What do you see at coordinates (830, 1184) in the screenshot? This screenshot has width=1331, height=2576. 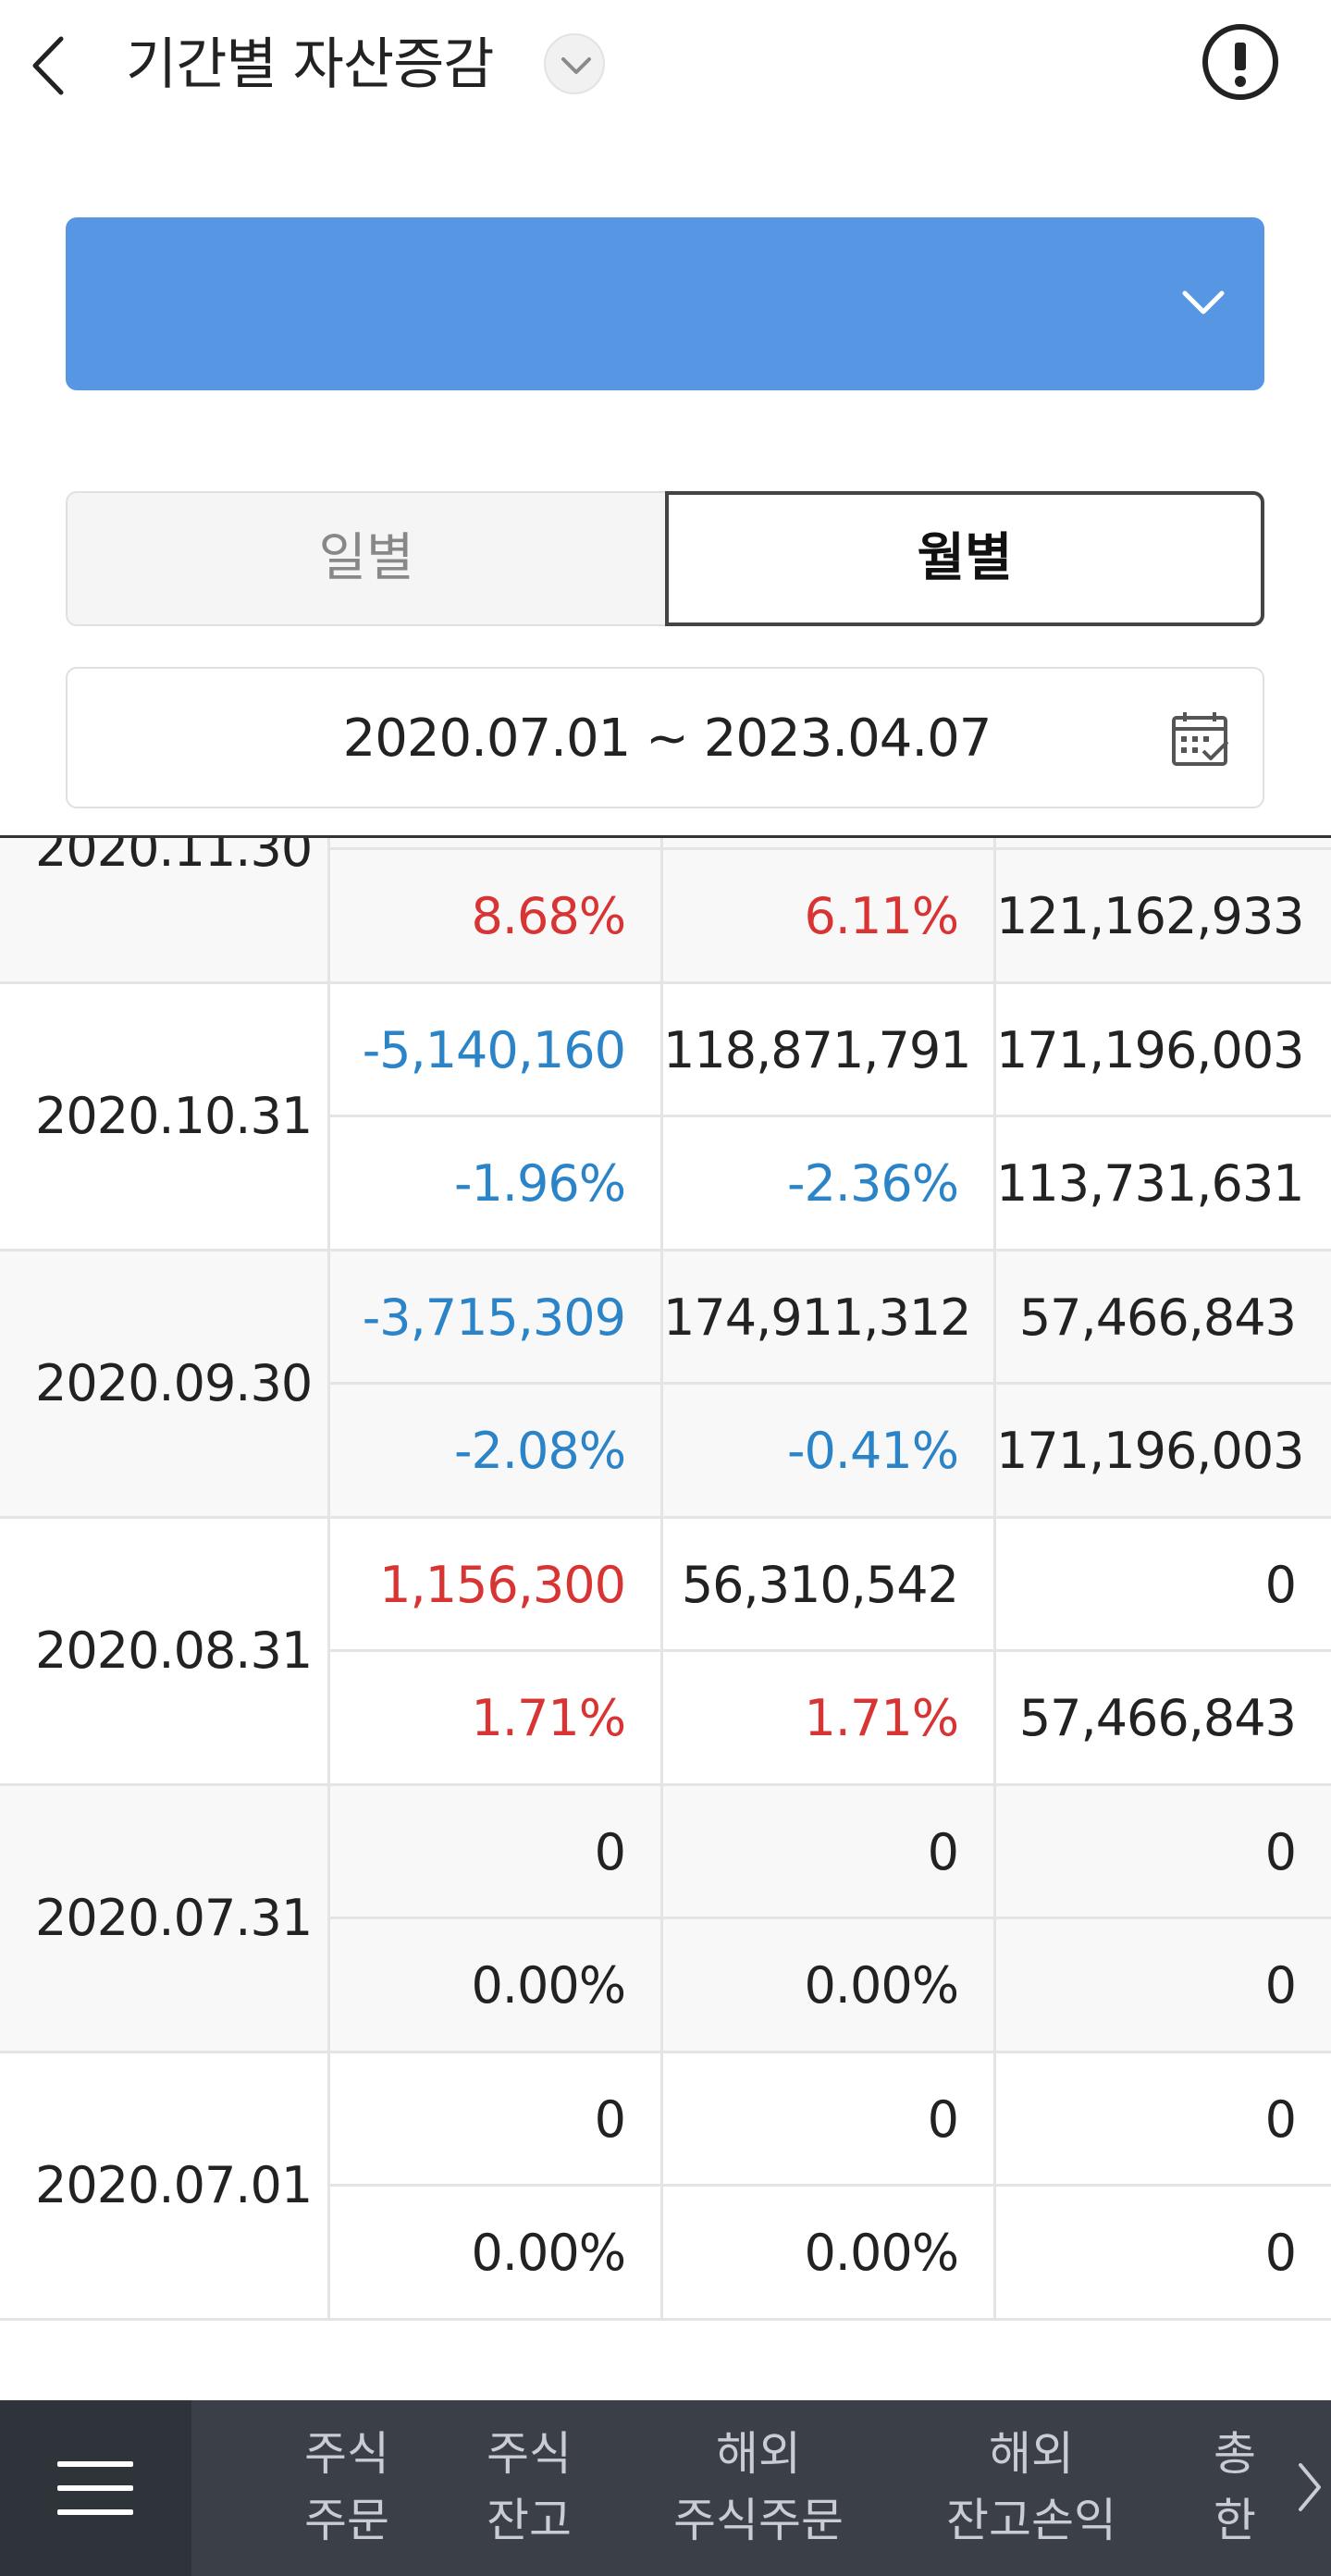 I see `return-rate: -2.36%` at bounding box center [830, 1184].